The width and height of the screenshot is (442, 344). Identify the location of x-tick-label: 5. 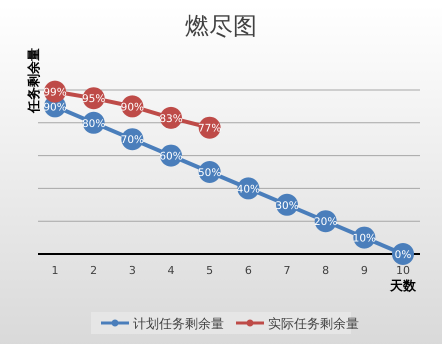
(210, 270).